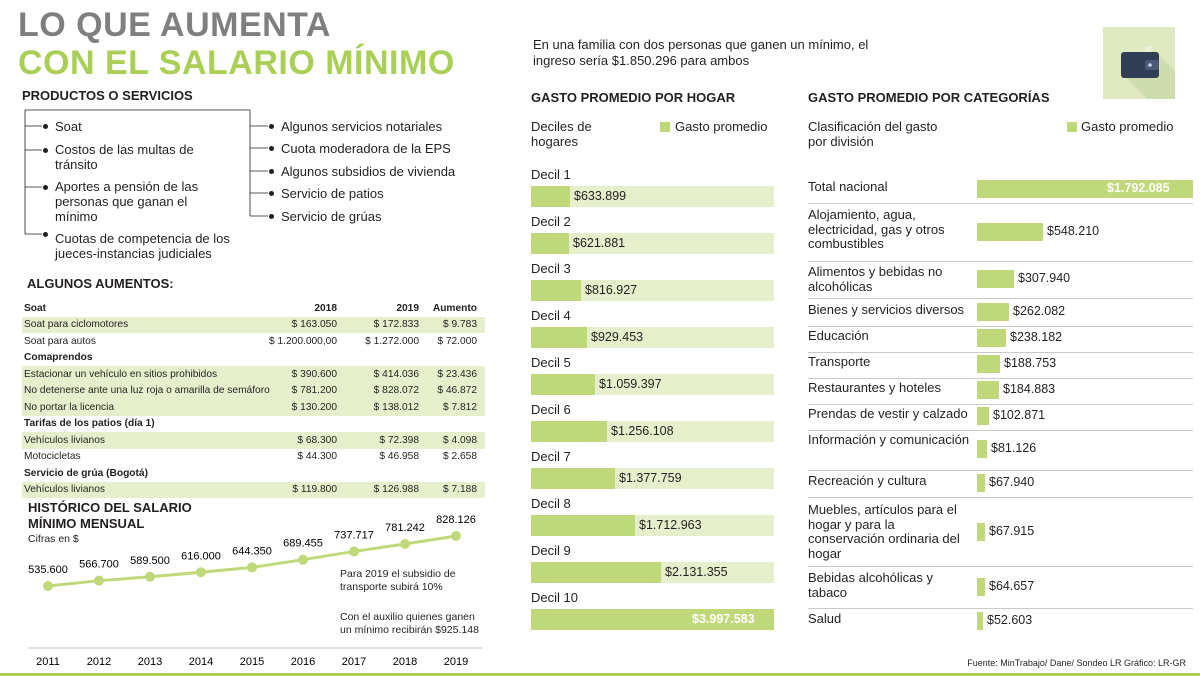  I want to click on producto-right-3: Algunos subsidios de vivienda, so click(368, 171).